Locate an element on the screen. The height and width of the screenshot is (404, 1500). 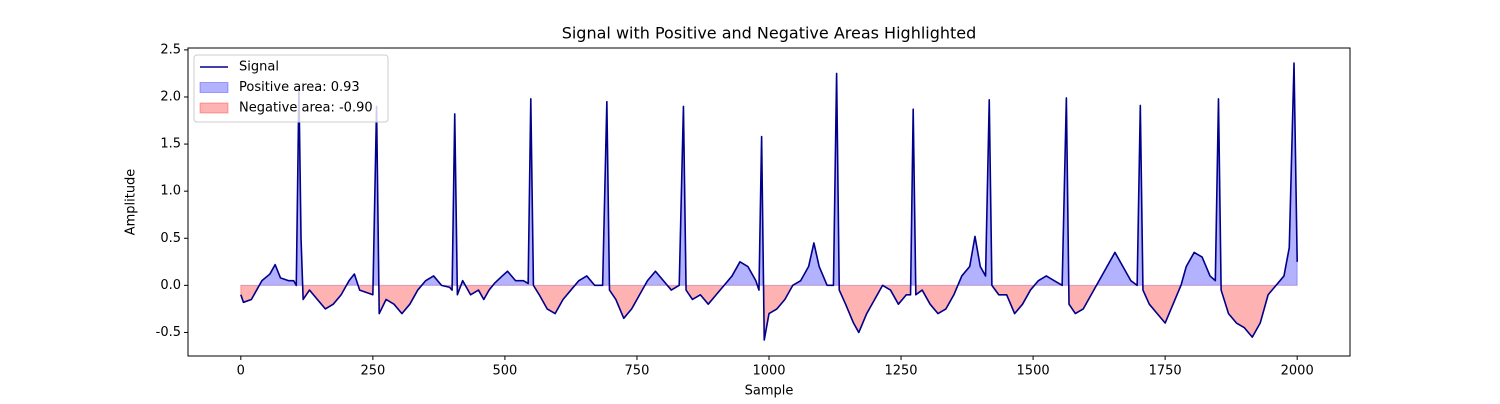
y-tick-label: 0.5 is located at coordinates (170, 238).